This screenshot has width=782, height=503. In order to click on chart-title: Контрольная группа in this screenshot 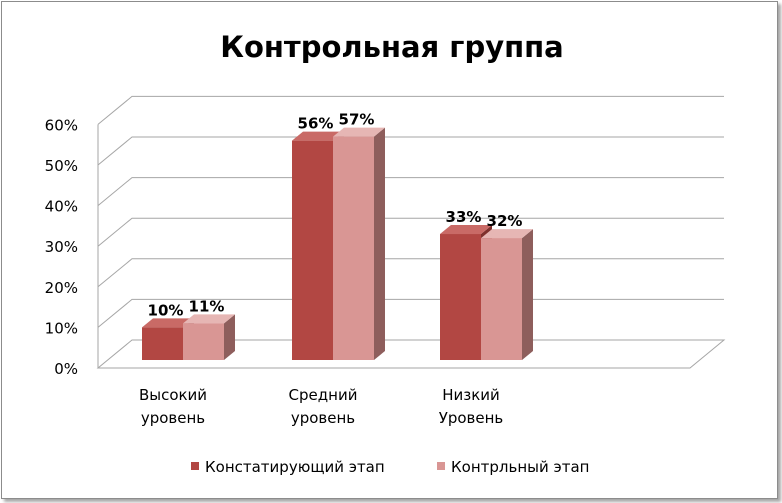, I will do `click(392, 47)`.